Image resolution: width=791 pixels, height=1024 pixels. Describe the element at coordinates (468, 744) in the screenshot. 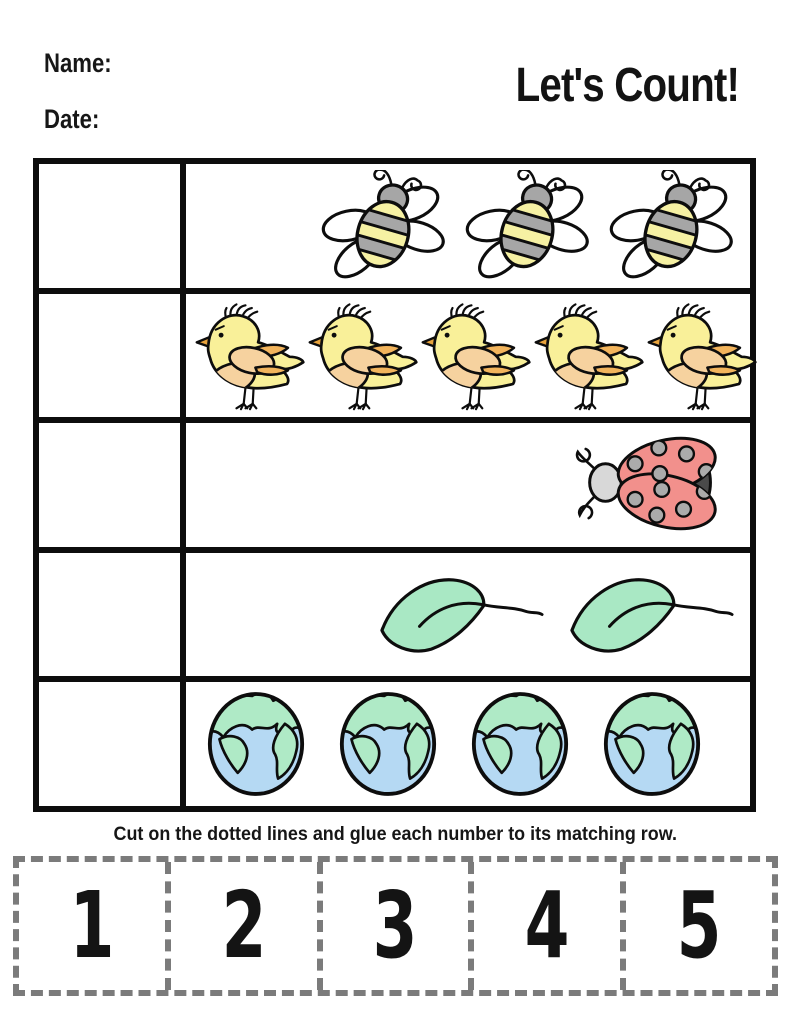

I see `earths-cell` at that location.